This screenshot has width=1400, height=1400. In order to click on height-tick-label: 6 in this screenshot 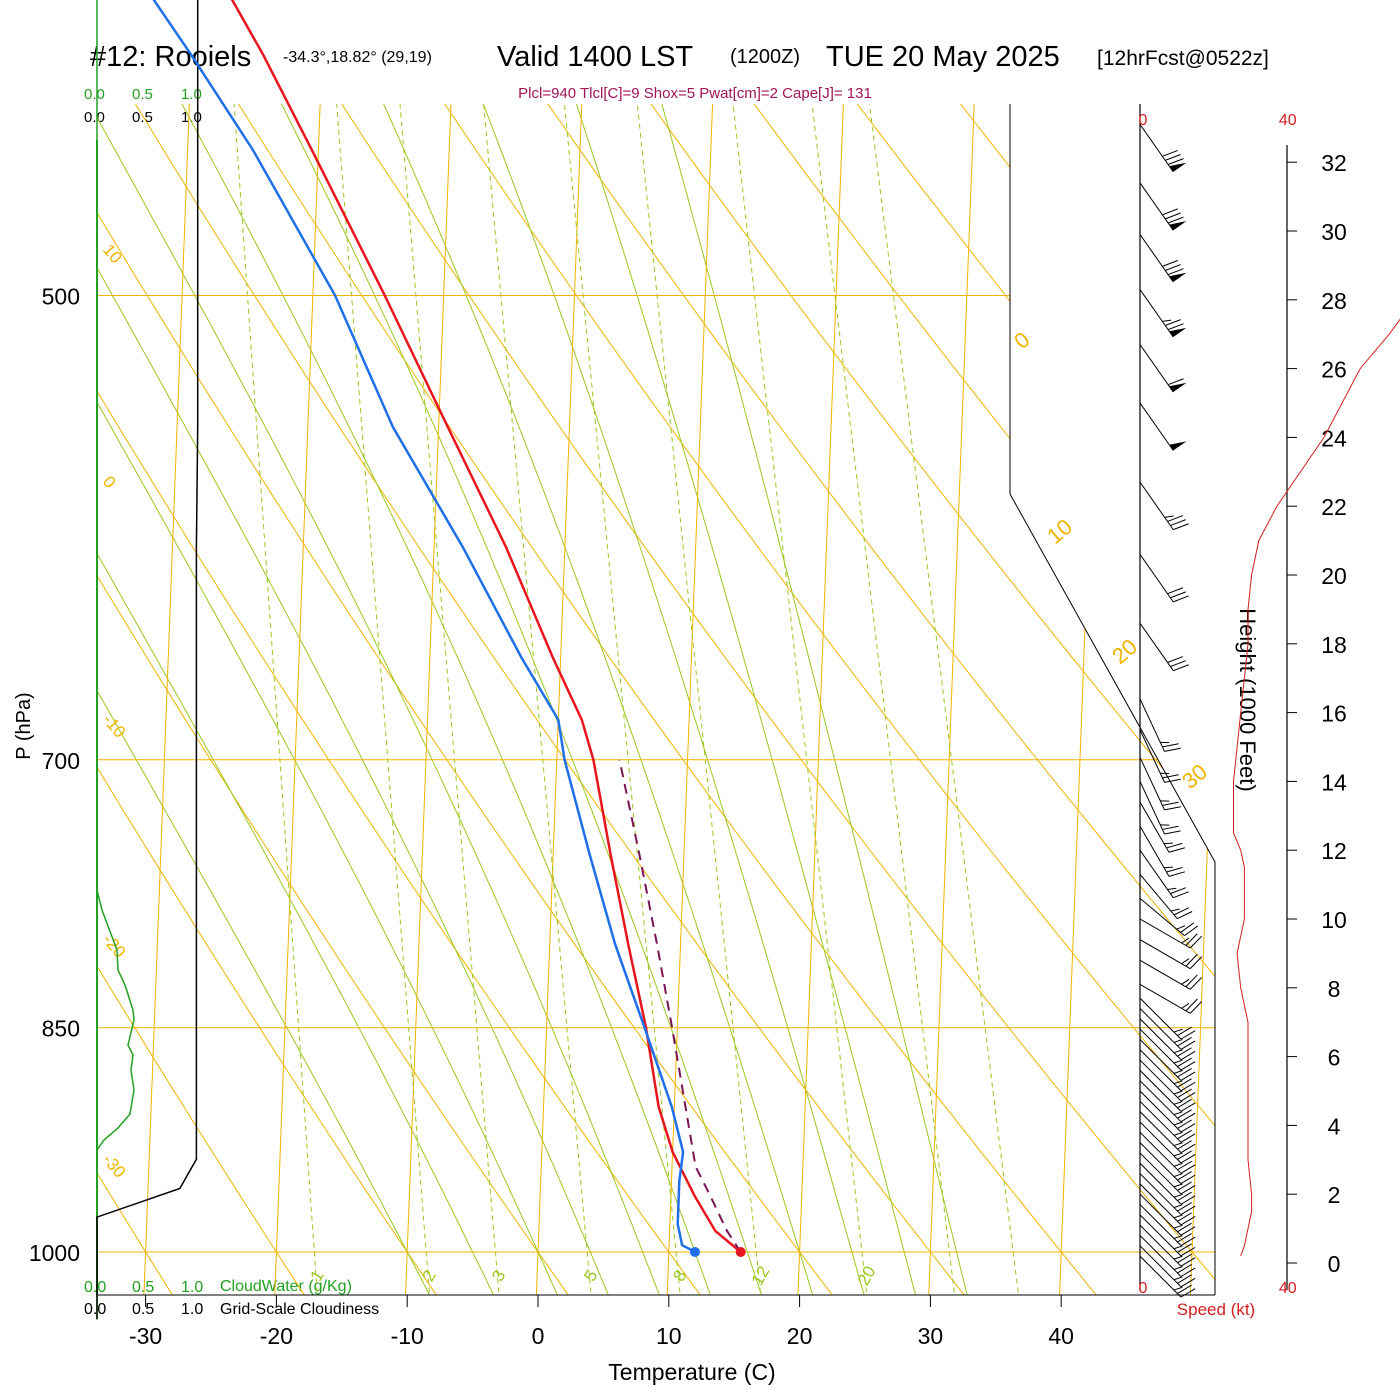, I will do `click(1334, 1058)`.